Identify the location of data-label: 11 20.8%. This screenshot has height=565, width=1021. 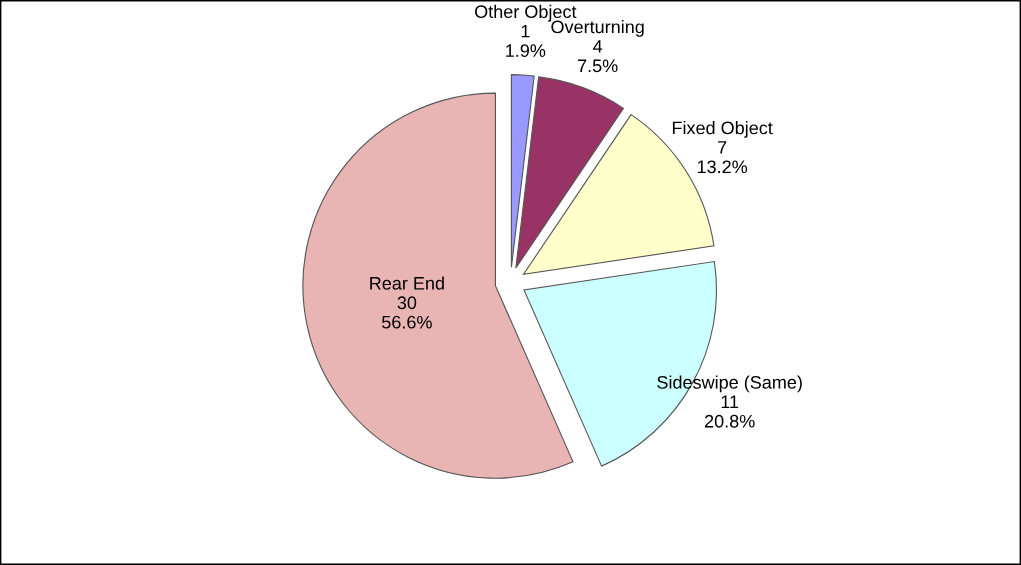
(729, 411).